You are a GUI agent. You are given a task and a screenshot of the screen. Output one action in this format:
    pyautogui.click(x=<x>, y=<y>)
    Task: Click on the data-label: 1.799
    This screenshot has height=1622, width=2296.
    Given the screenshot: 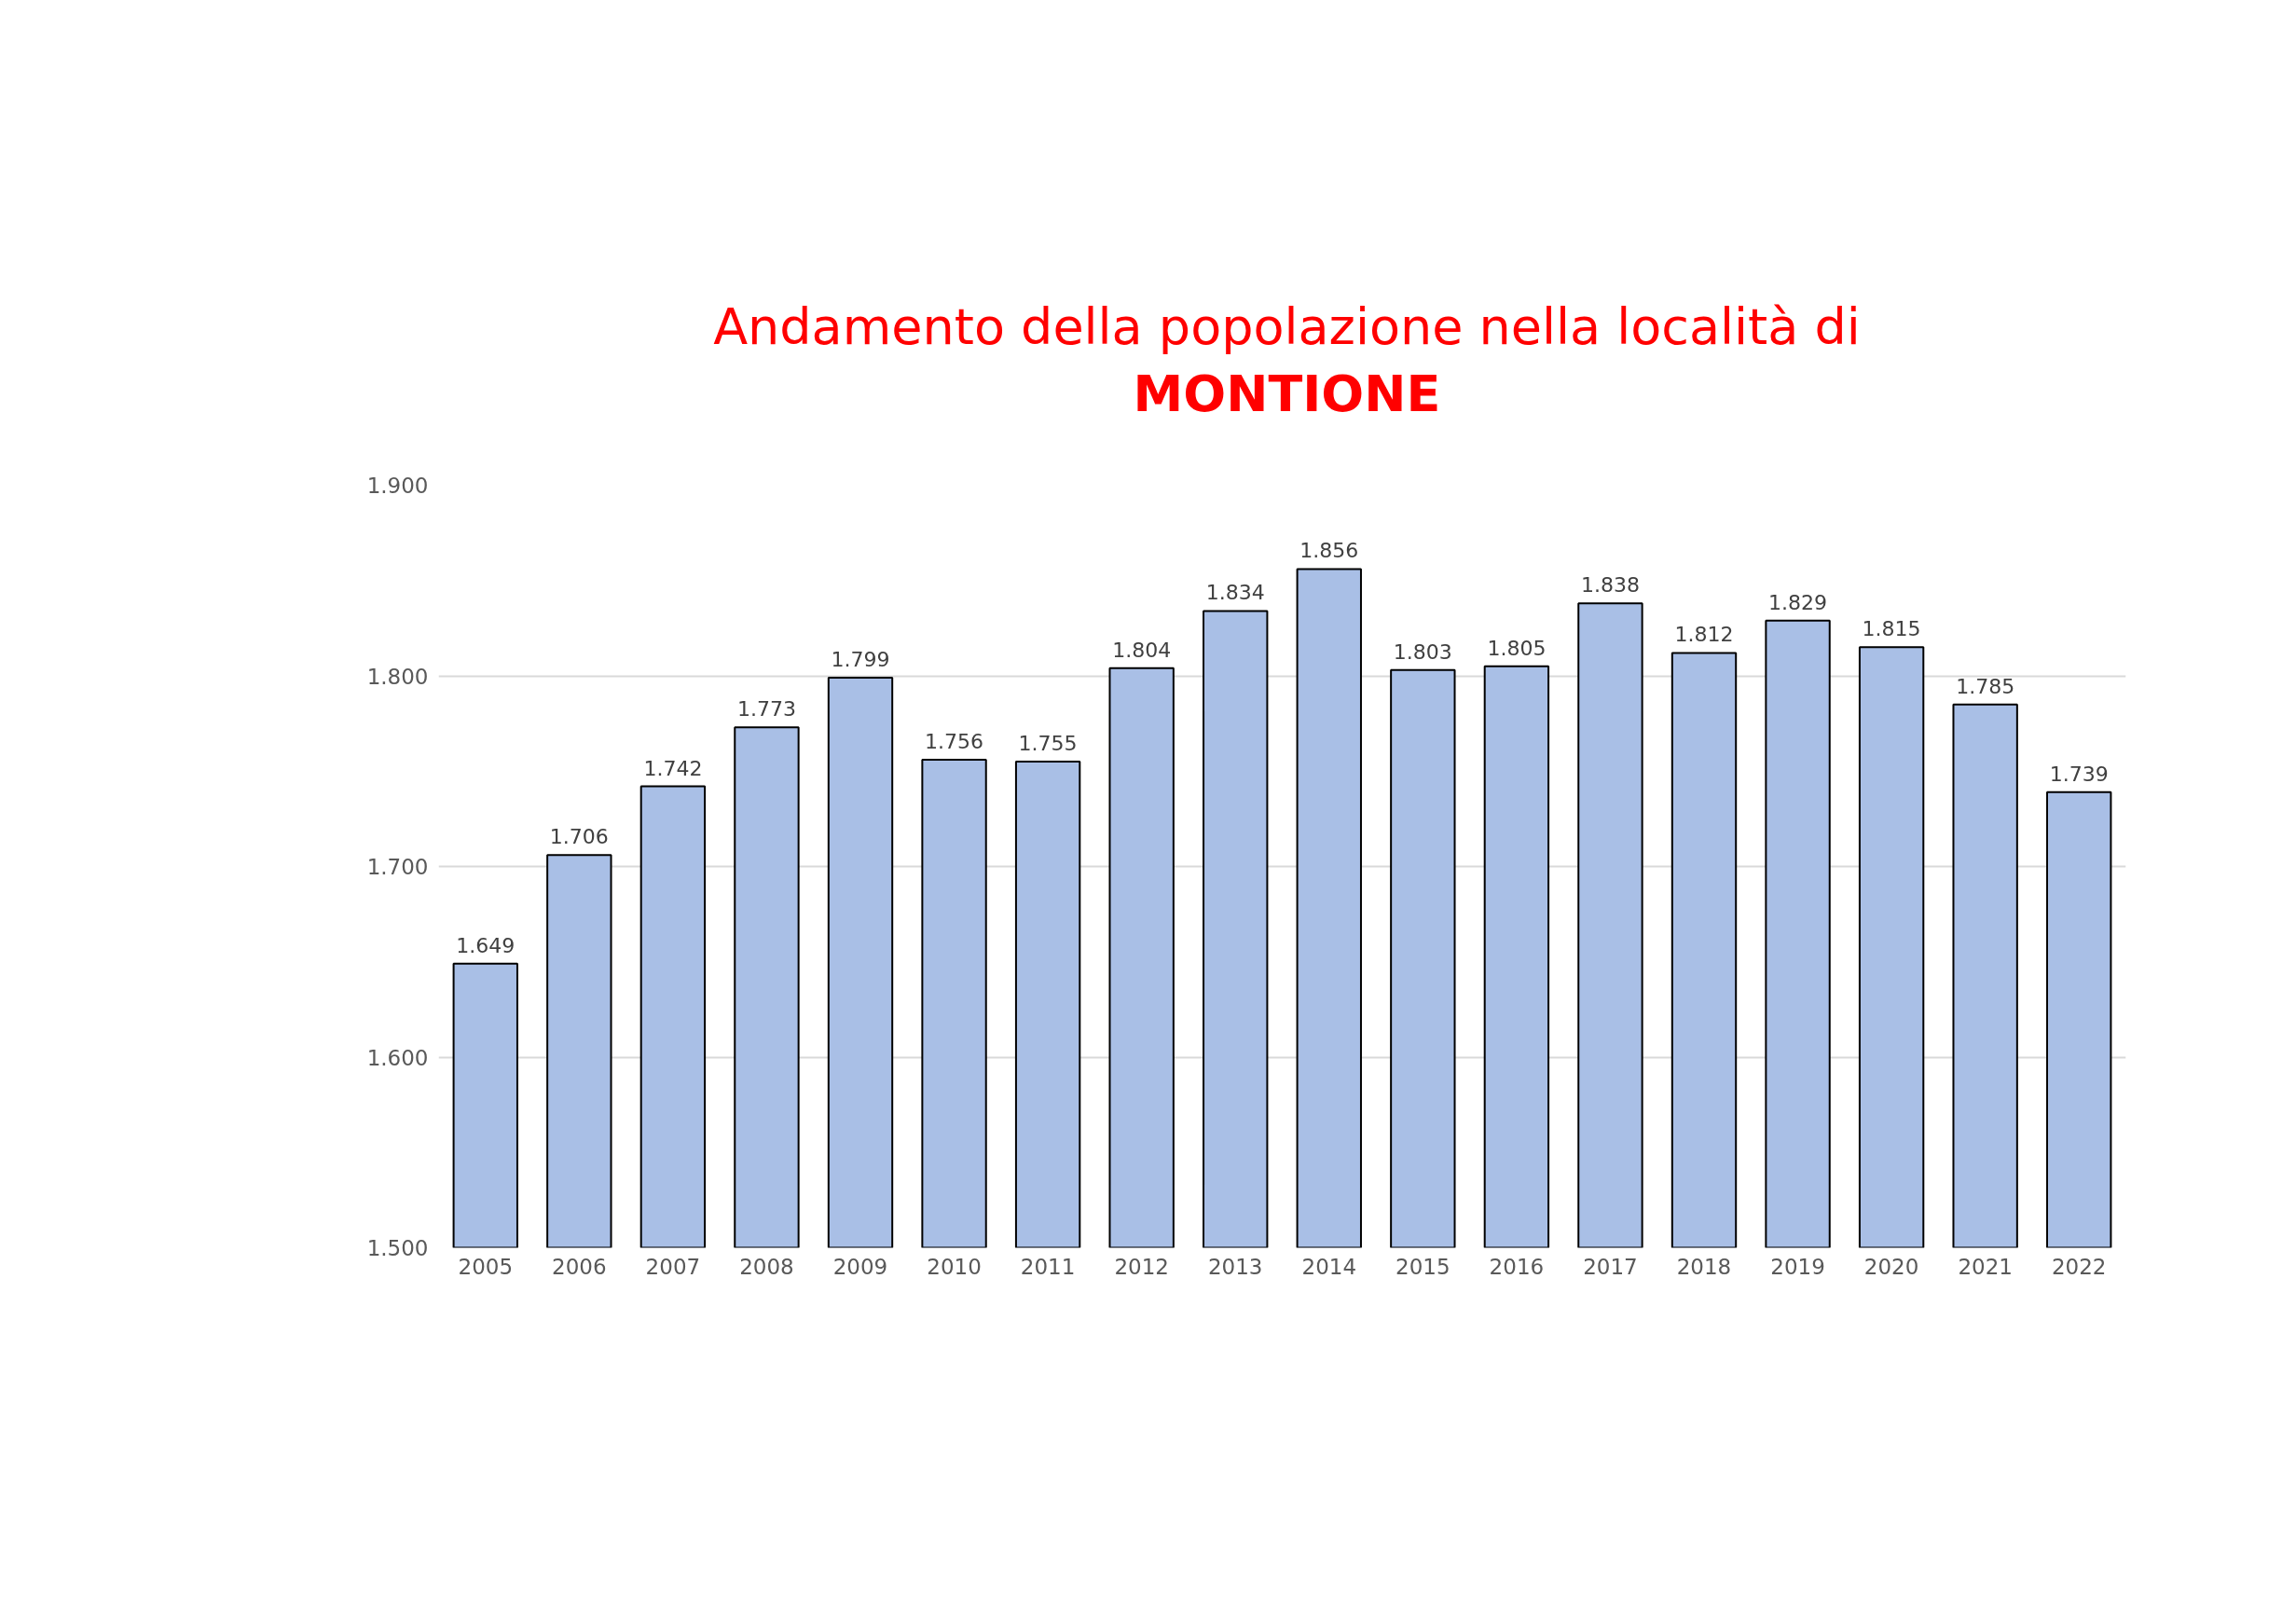 What is the action you would take?
    pyautogui.click(x=860, y=660)
    